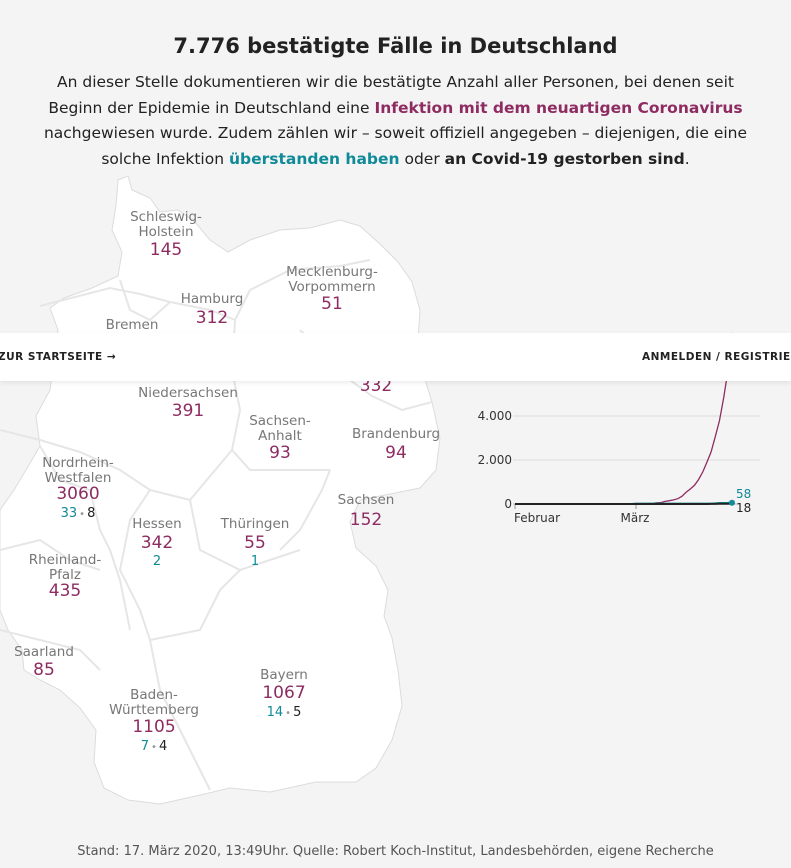 The height and width of the screenshot is (868, 791). What do you see at coordinates (635, 518) in the screenshot?
I see `x-tick-label: März` at bounding box center [635, 518].